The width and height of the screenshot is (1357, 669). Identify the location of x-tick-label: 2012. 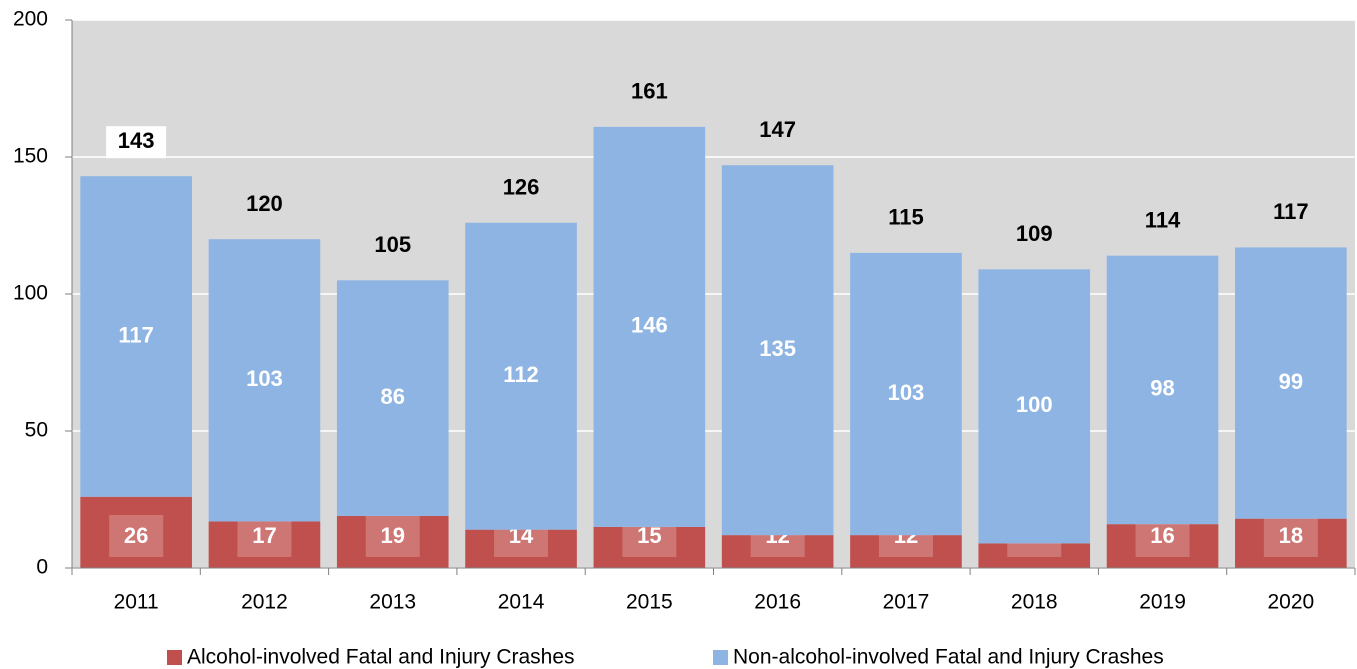
(264, 602).